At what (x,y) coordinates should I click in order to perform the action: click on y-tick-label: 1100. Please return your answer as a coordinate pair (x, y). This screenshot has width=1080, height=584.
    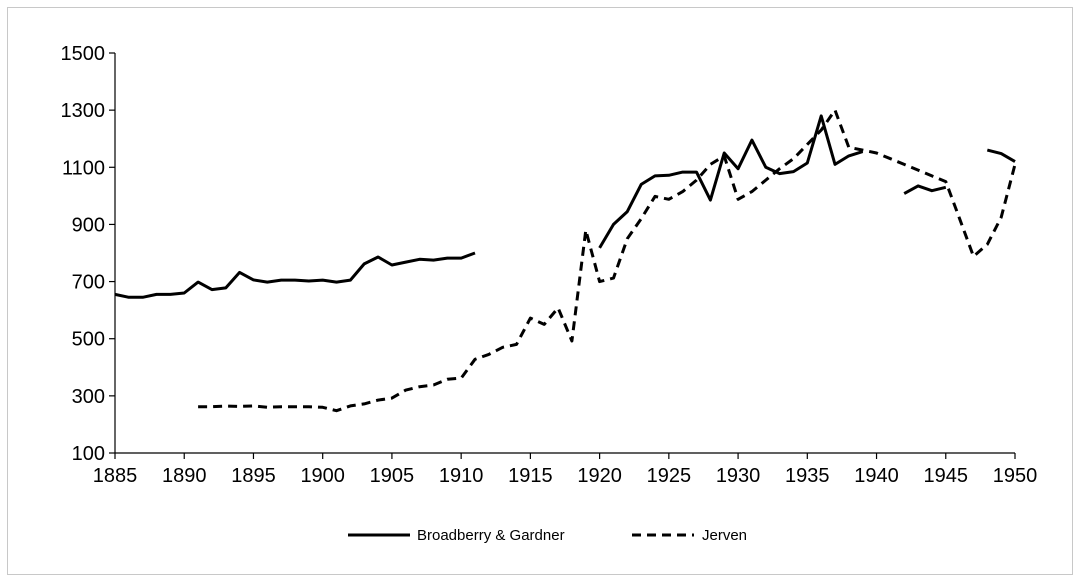
    Looking at the image, I should click on (83, 168).